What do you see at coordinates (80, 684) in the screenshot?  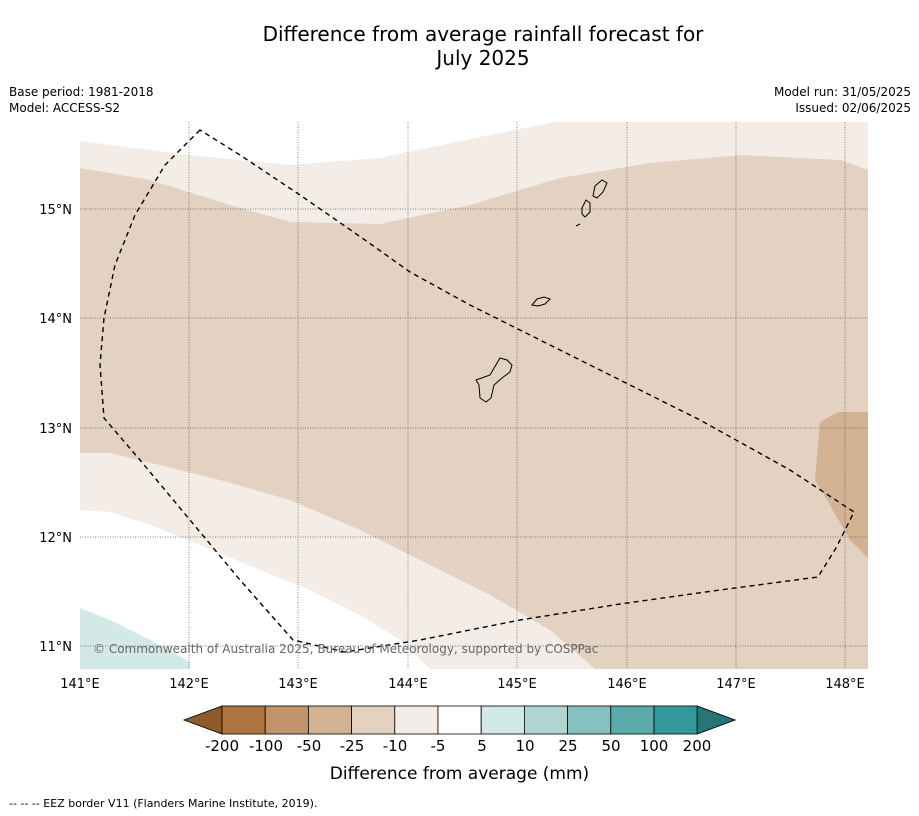 I see `lon-tick-label: 141°E` at bounding box center [80, 684].